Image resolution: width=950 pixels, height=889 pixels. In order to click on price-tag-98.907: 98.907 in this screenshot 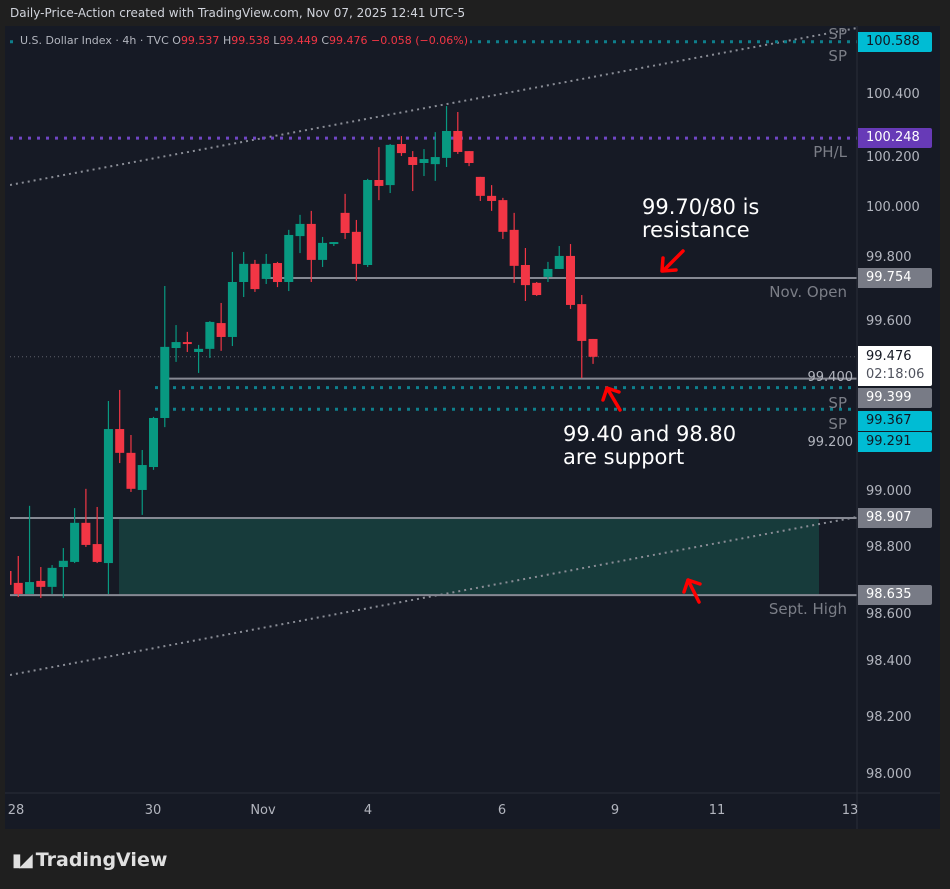, I will do `click(895, 518)`.